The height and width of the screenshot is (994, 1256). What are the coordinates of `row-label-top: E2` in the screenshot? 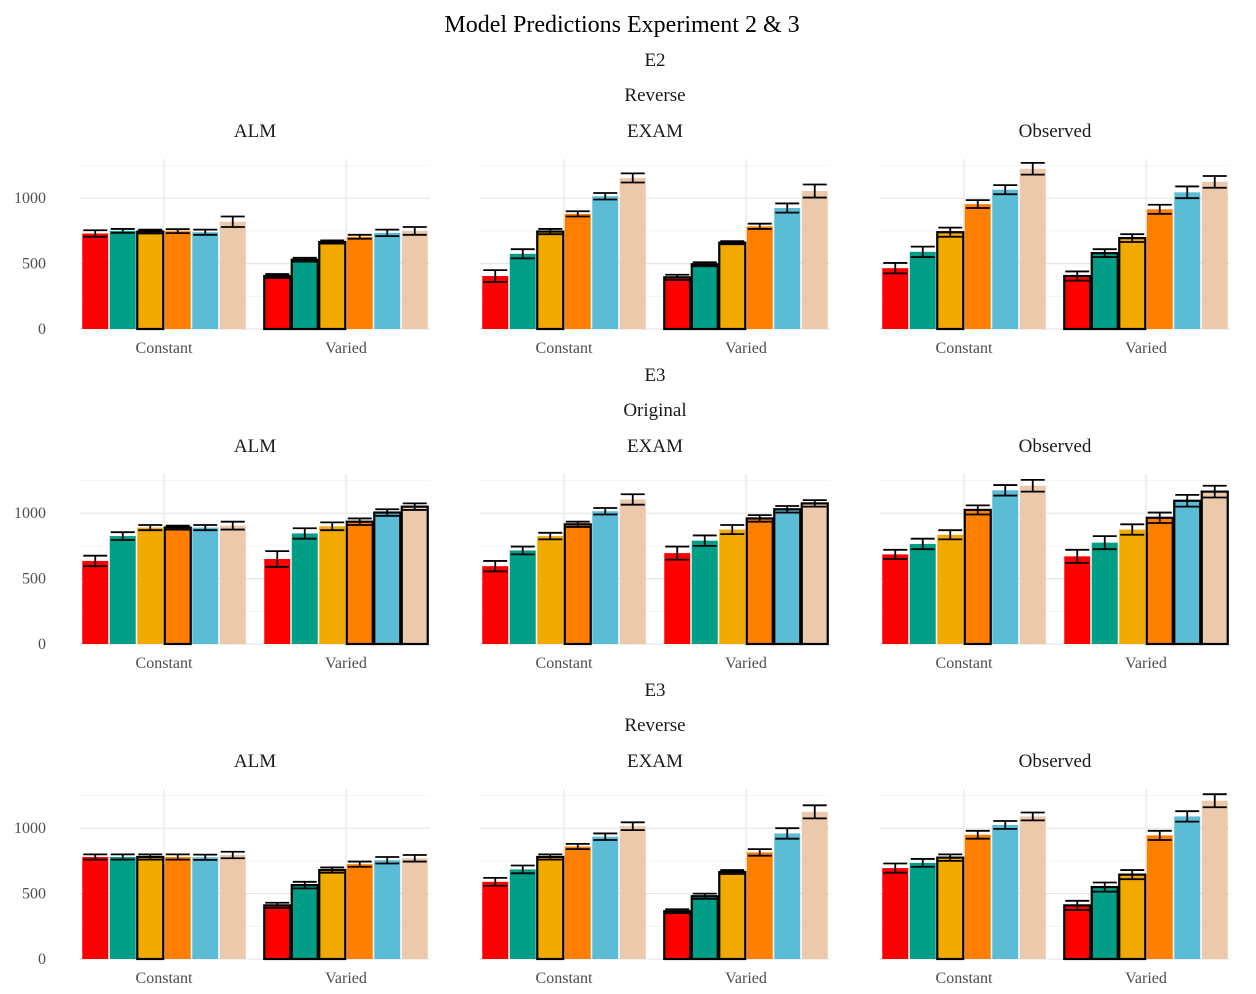 It's located at (654, 60).